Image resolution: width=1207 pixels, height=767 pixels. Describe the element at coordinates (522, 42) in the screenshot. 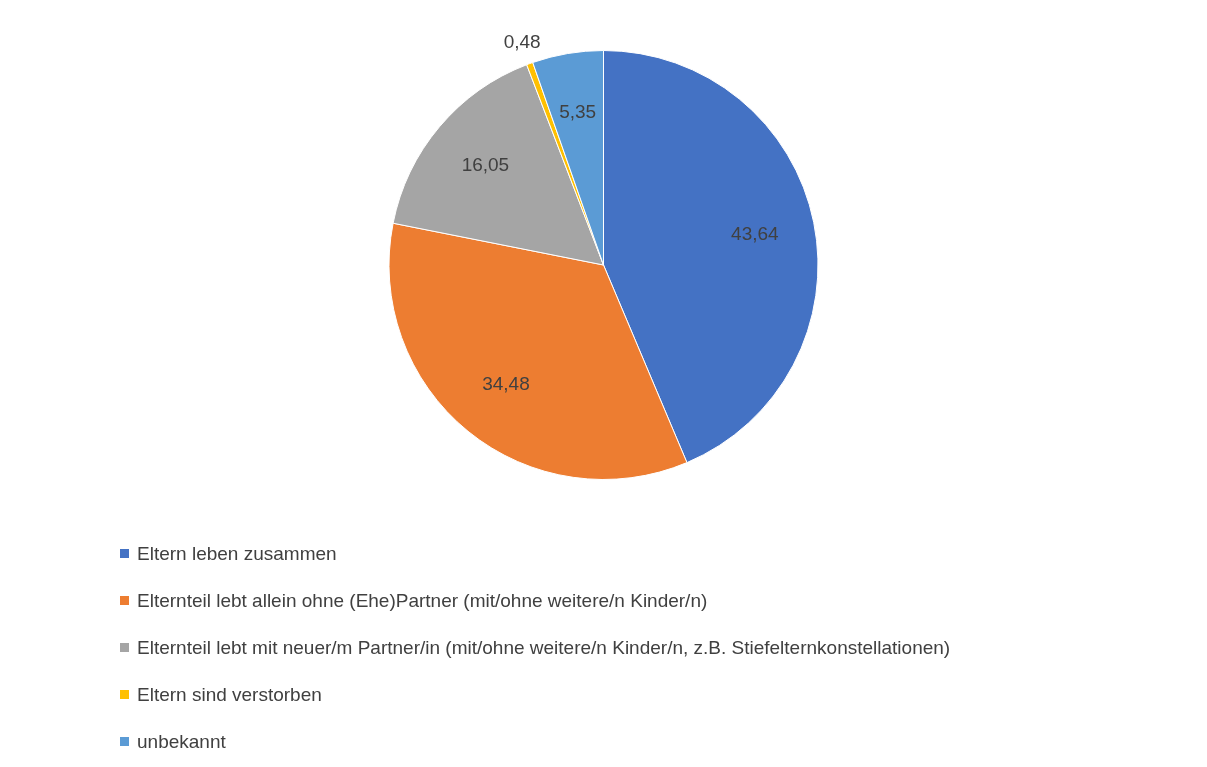

I see `data-label: 0,48` at that location.